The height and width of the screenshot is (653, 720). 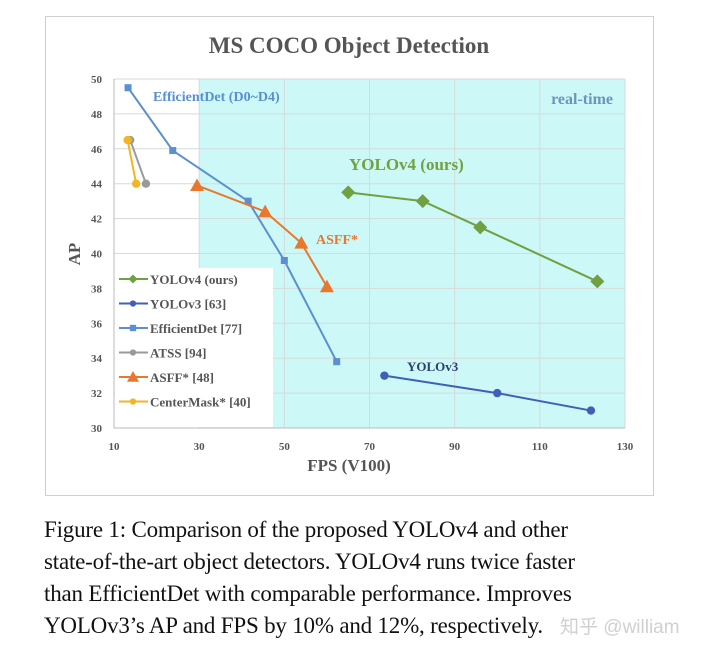 I want to click on series-line-atss-94-, so click(x=138, y=162).